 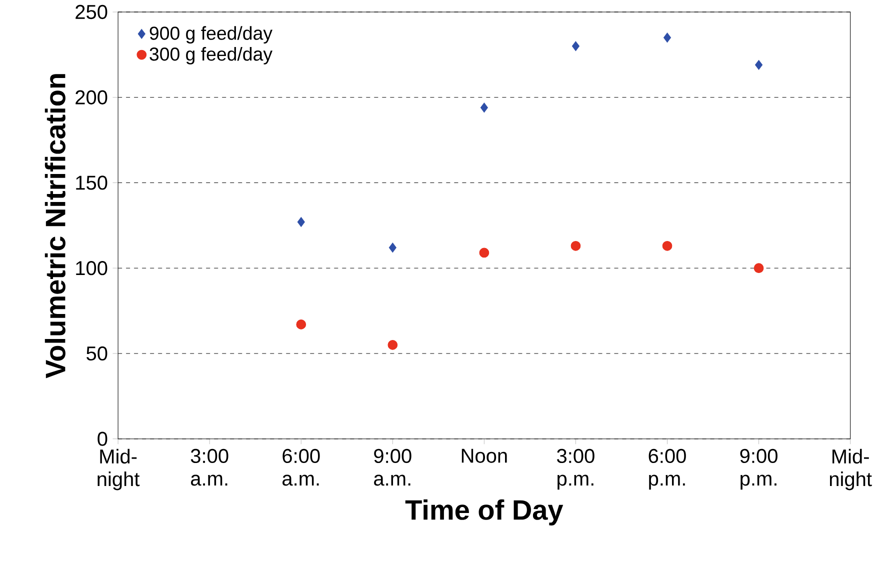 I want to click on y-tick-label: 50, so click(x=97, y=353).